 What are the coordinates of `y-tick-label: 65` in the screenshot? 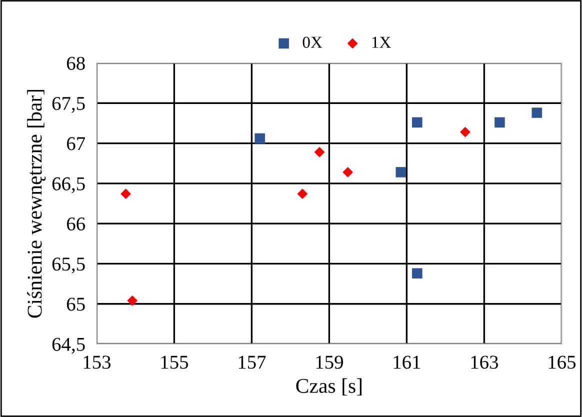 It's located at (75, 304).